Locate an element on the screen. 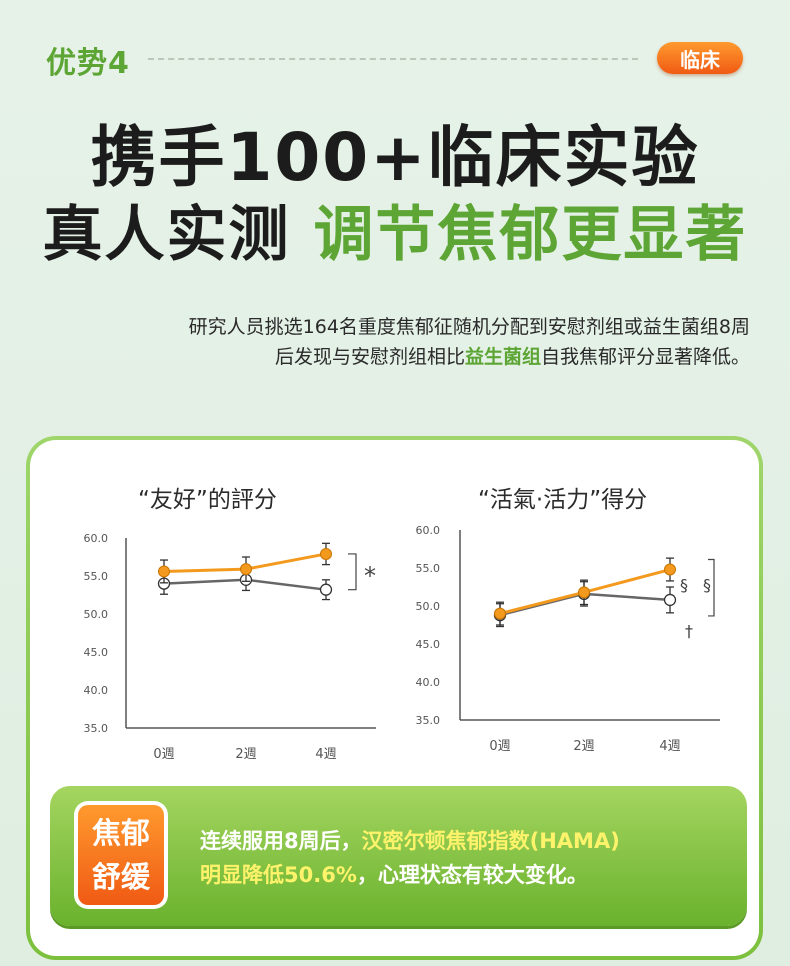 The height and width of the screenshot is (966, 790). description-line2-before: 后发现与安慰剂组相比 is located at coordinates (369, 357).